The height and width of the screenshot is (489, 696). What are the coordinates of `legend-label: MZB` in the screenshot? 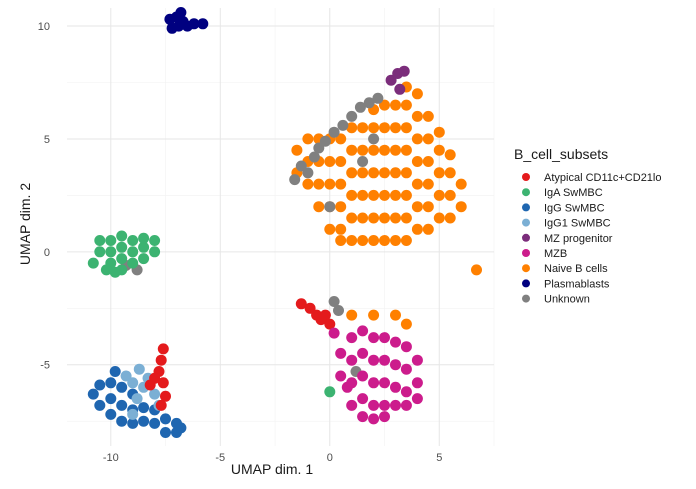 It's located at (555, 254).